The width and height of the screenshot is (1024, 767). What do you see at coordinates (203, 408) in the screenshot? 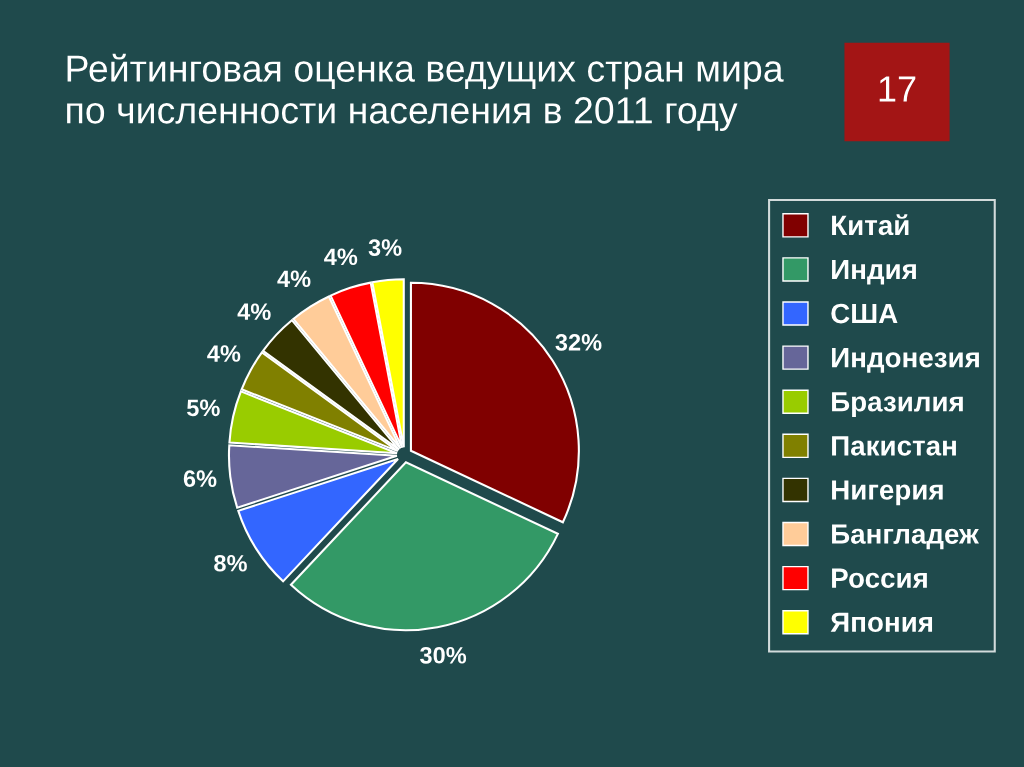
I see `data-label: 5%` at bounding box center [203, 408].